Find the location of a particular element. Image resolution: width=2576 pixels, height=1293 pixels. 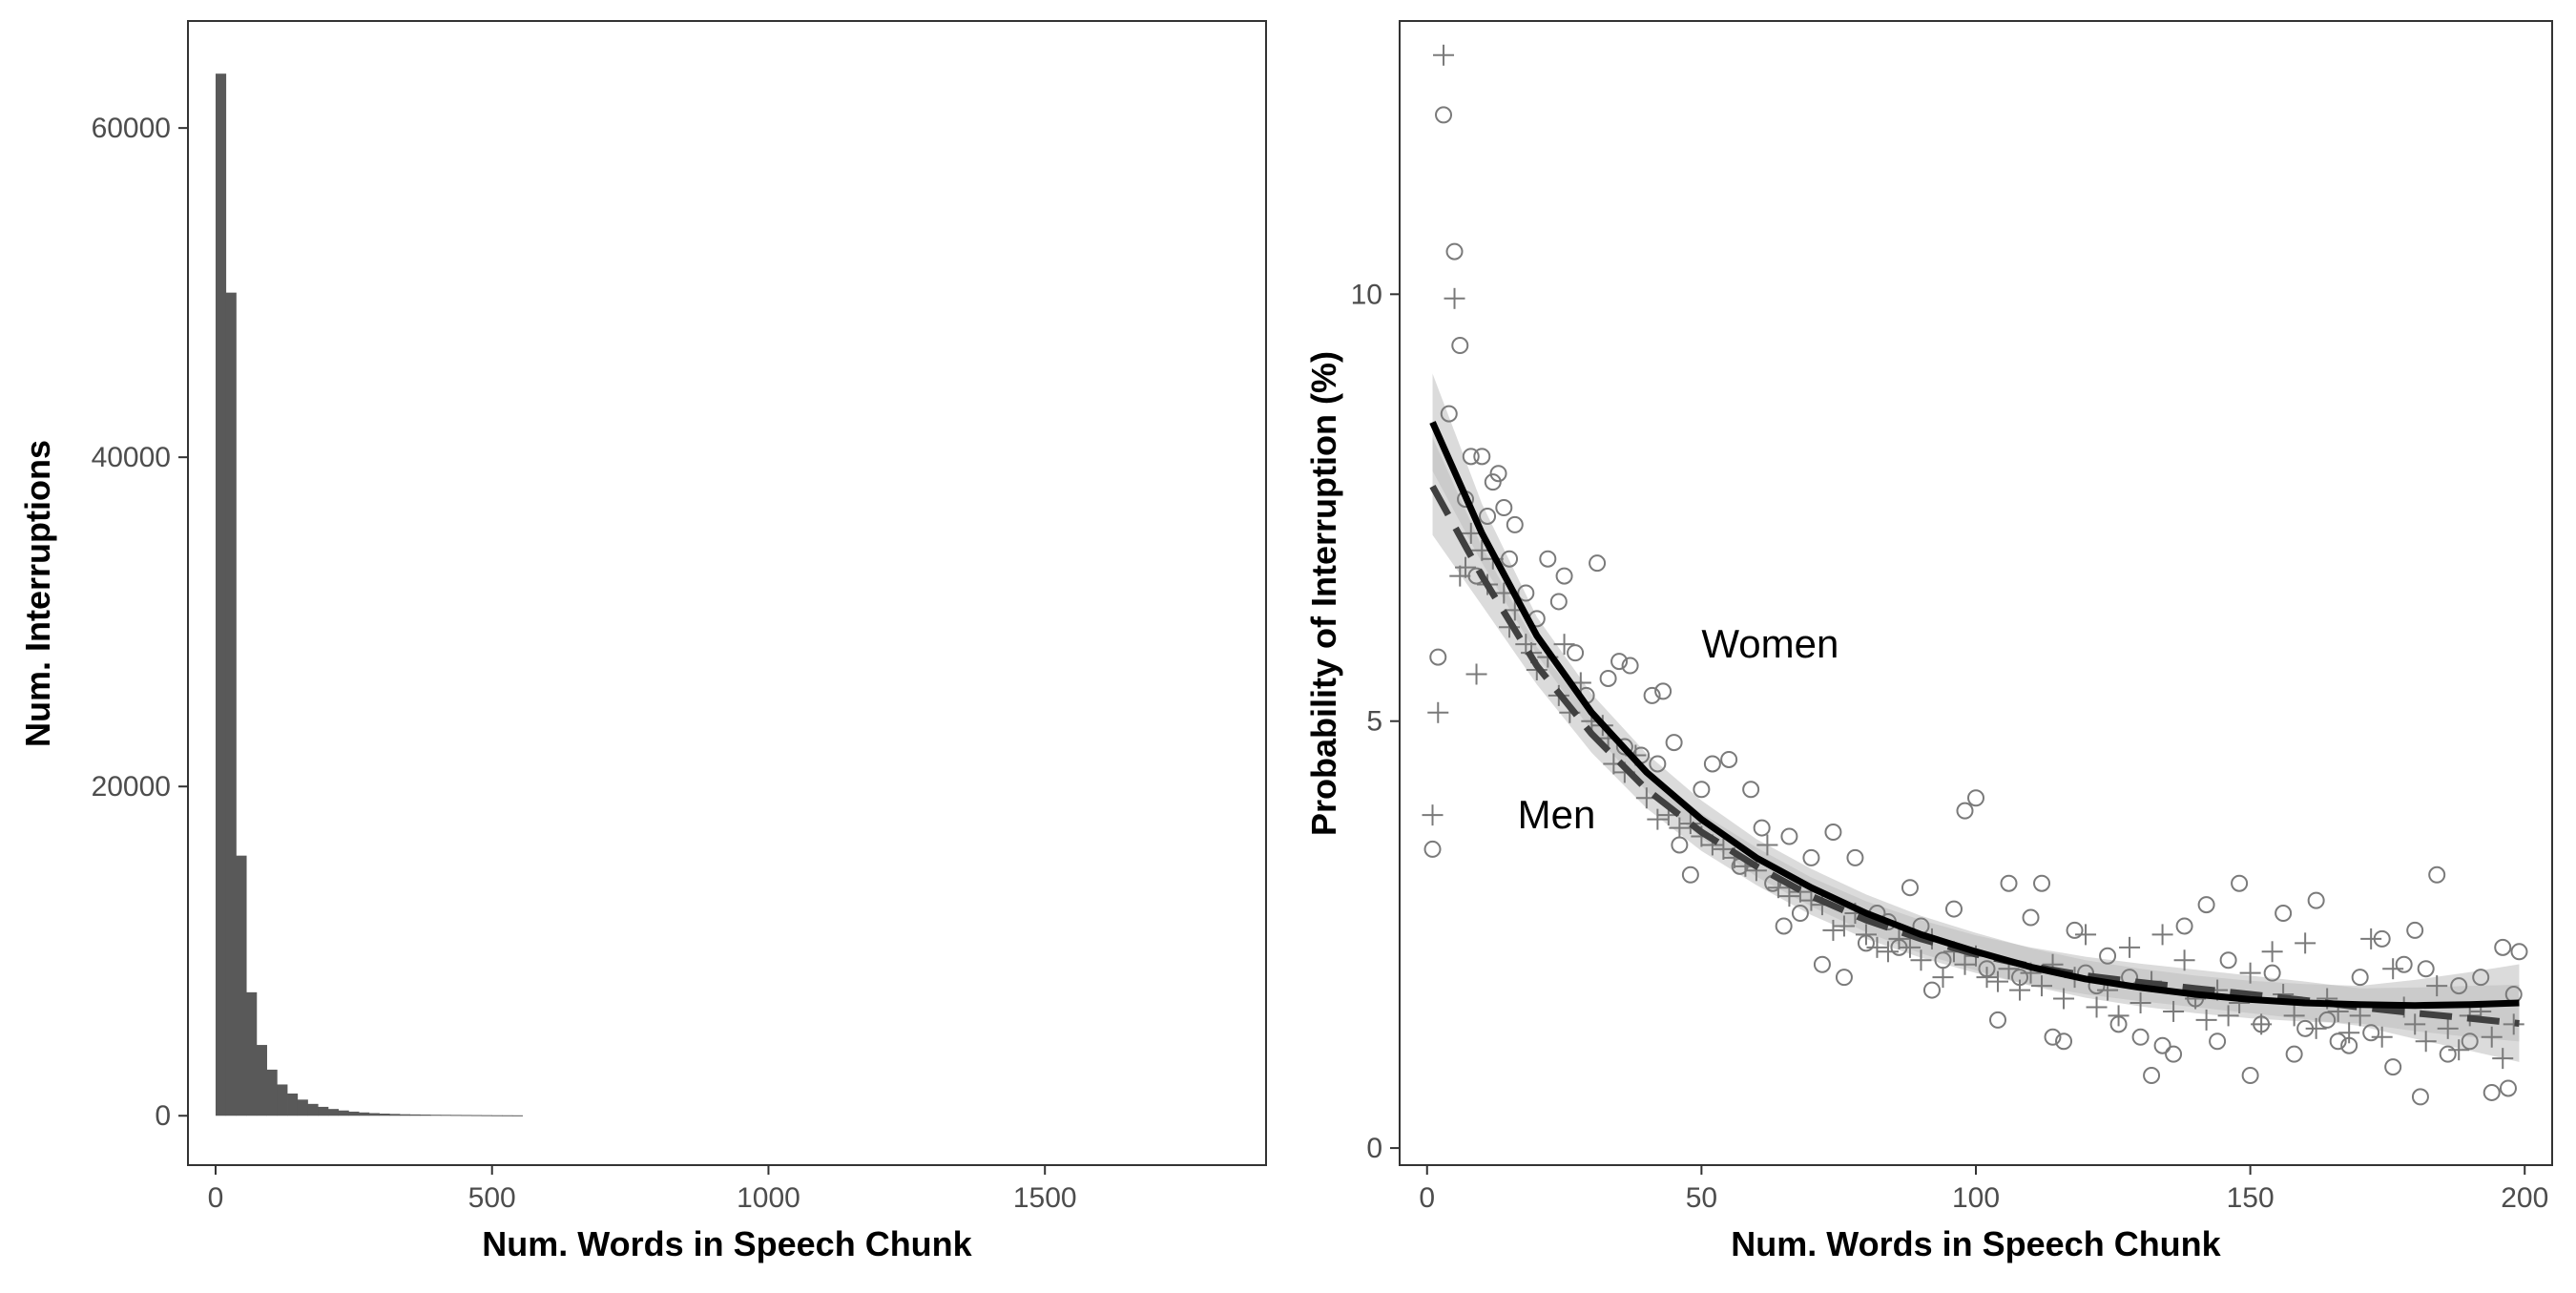

x-tick-label: 1000 is located at coordinates (768, 1198).